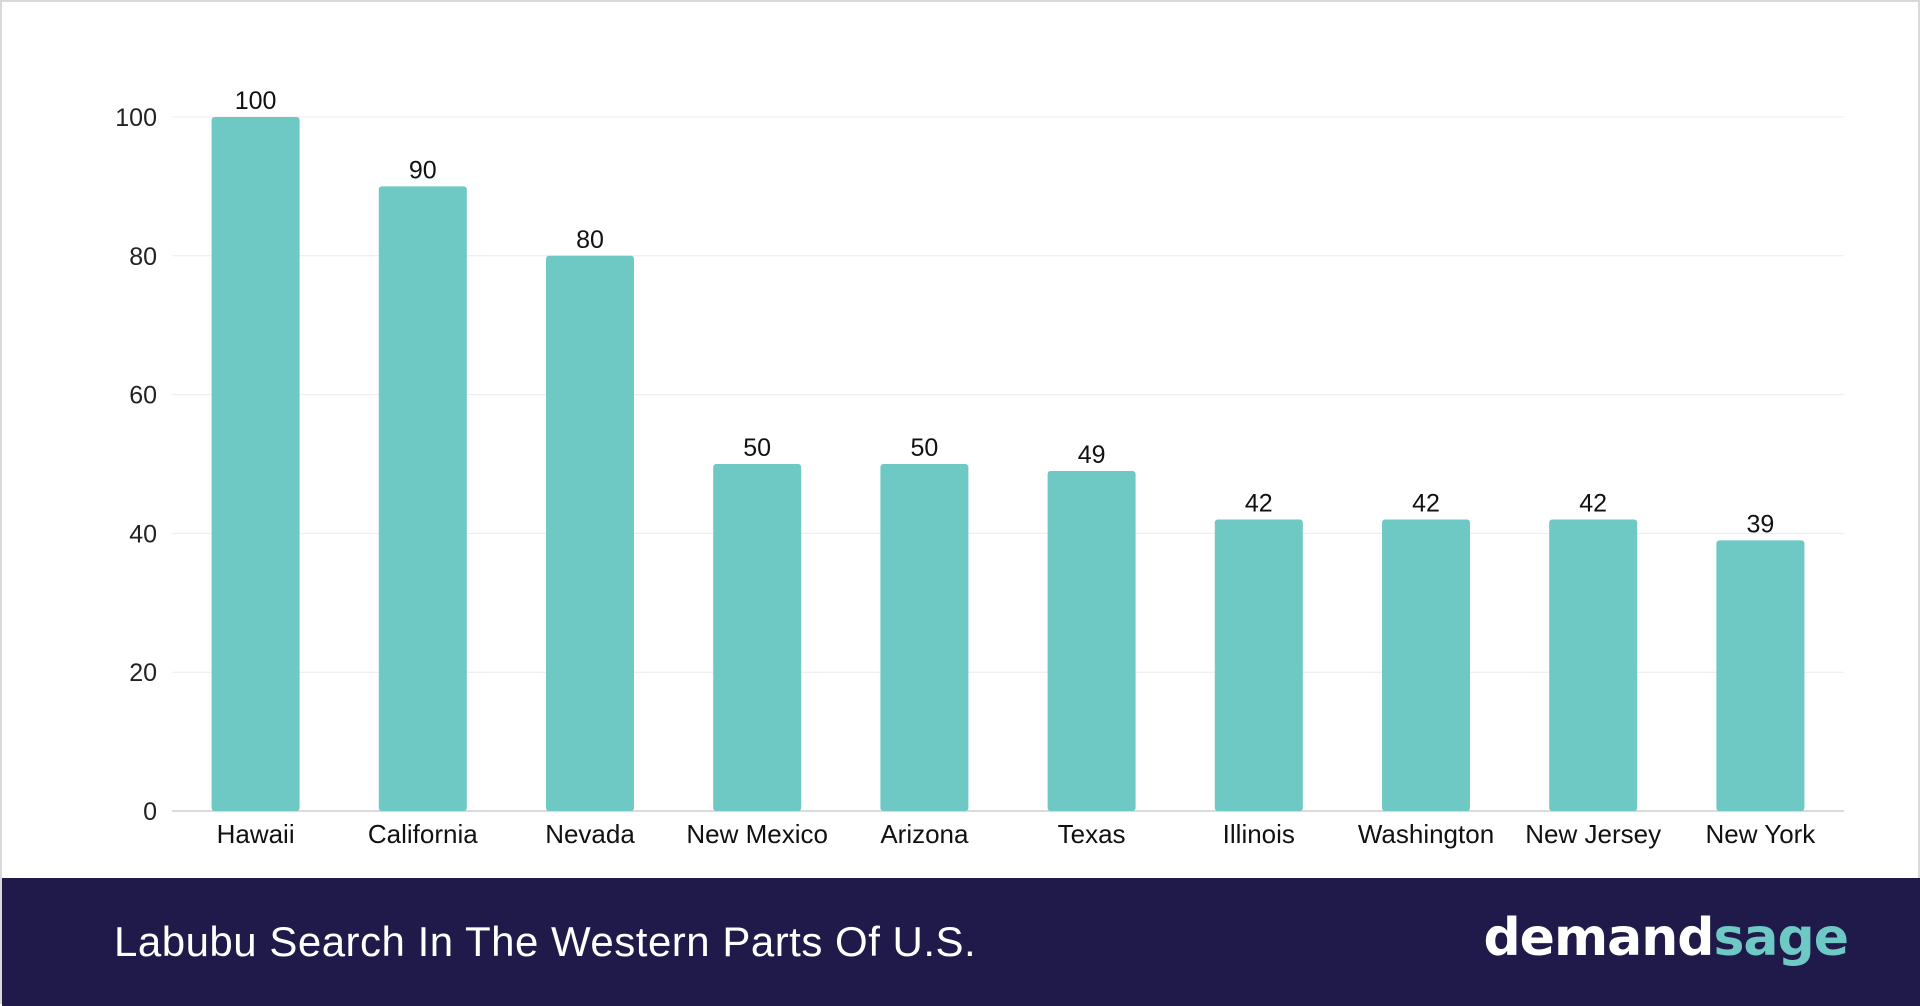 The width and height of the screenshot is (1920, 1006). I want to click on y-tick-label: 80, so click(143, 257).